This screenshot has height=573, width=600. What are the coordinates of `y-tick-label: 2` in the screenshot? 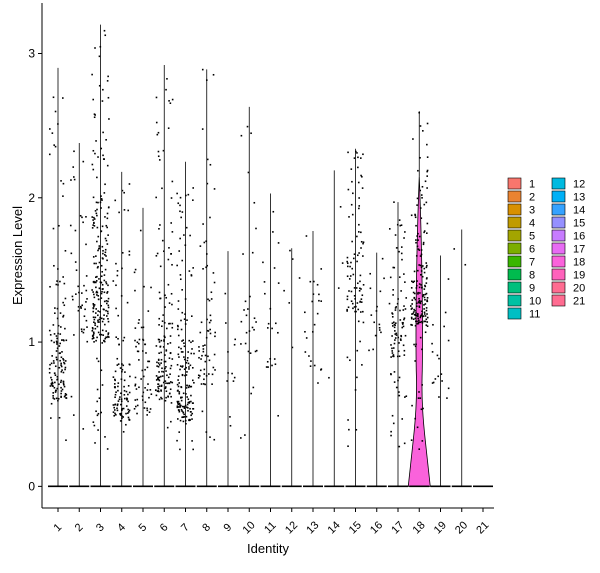 It's located at (31, 198).